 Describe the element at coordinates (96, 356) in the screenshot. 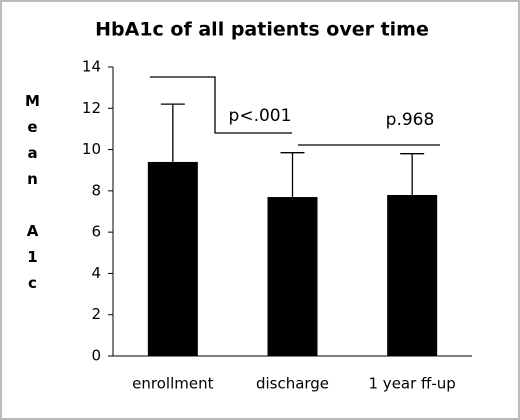

I see `y-tick-label: 0` at that location.